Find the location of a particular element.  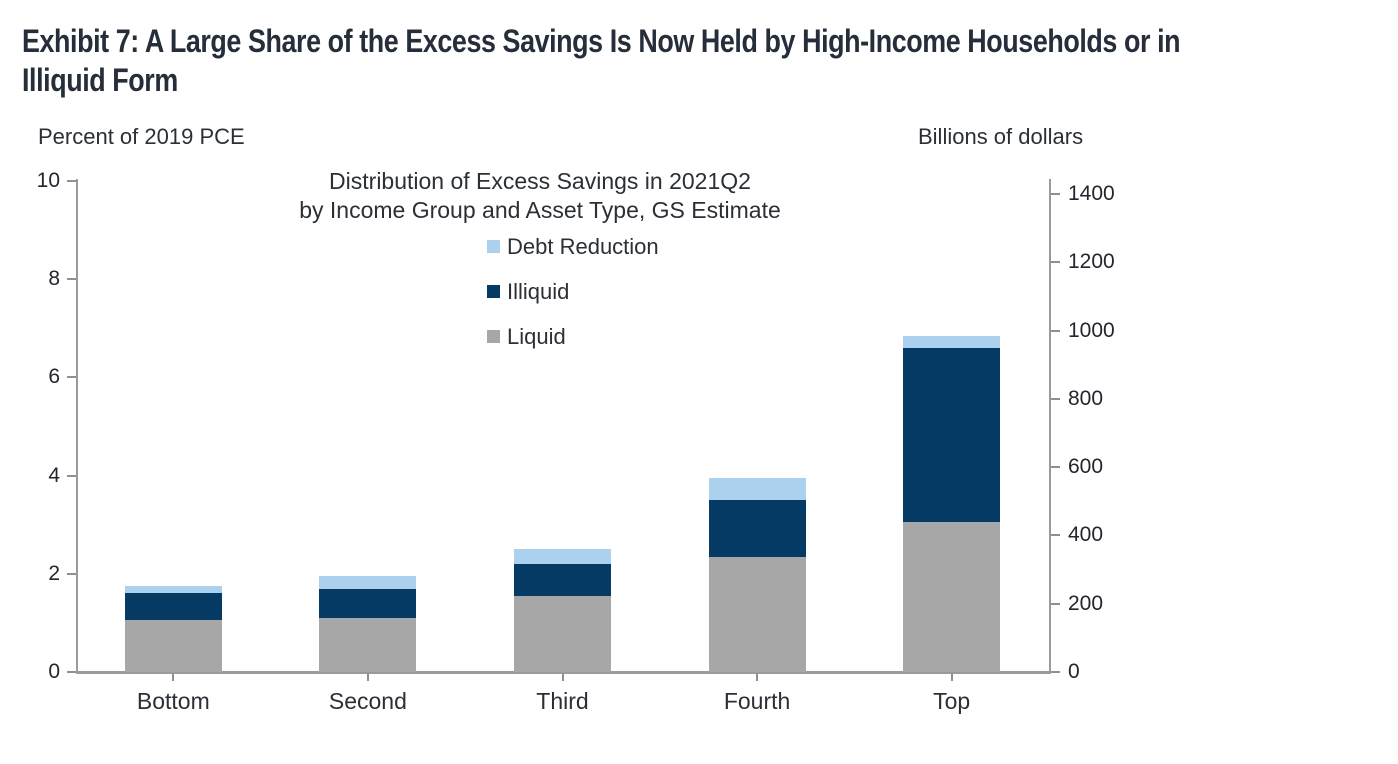

x-category-label: Fourth is located at coordinates (757, 701).